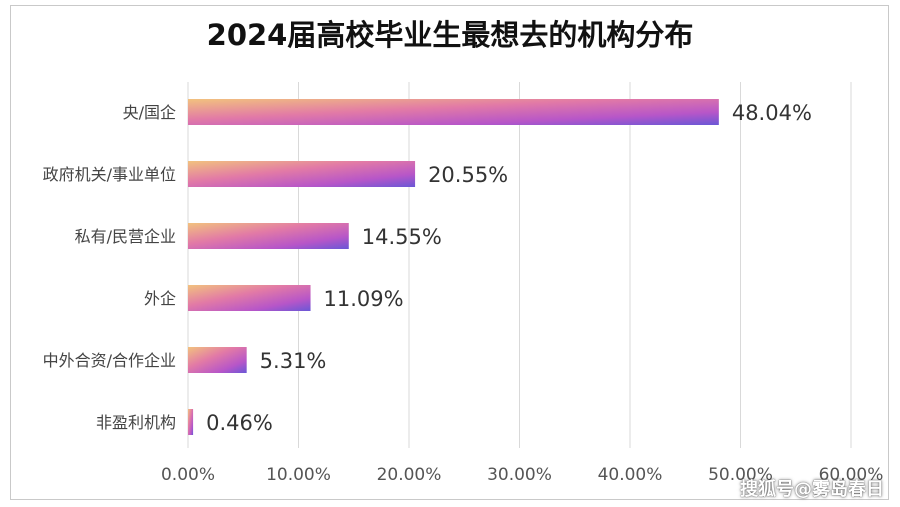  What do you see at coordinates (188, 475) in the screenshot?
I see `x-tick-label: 0.00%` at bounding box center [188, 475].